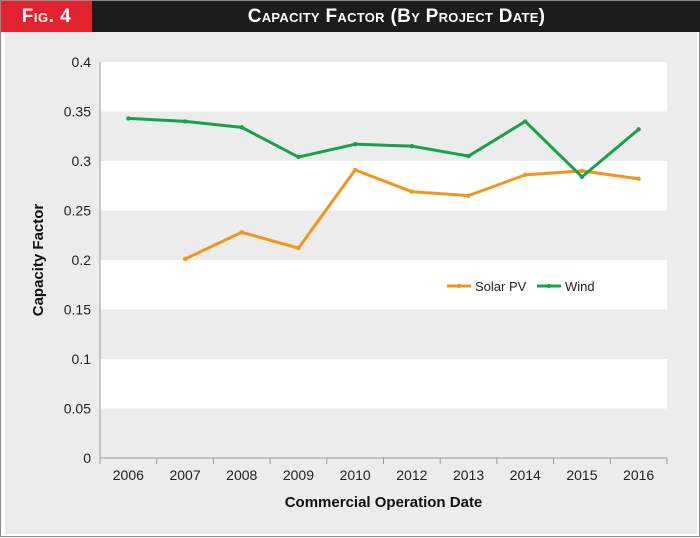 The width and height of the screenshot is (700, 538). I want to click on y-tick-label: 0.4, so click(82, 62).